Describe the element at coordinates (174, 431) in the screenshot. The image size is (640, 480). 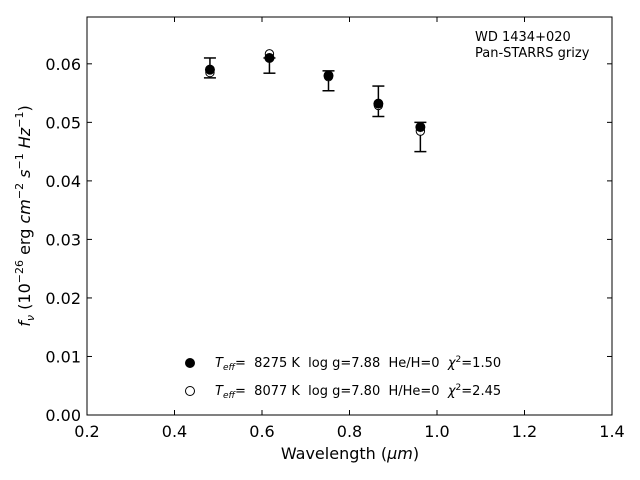
I see `x-tick-label: 0.4` at that location.